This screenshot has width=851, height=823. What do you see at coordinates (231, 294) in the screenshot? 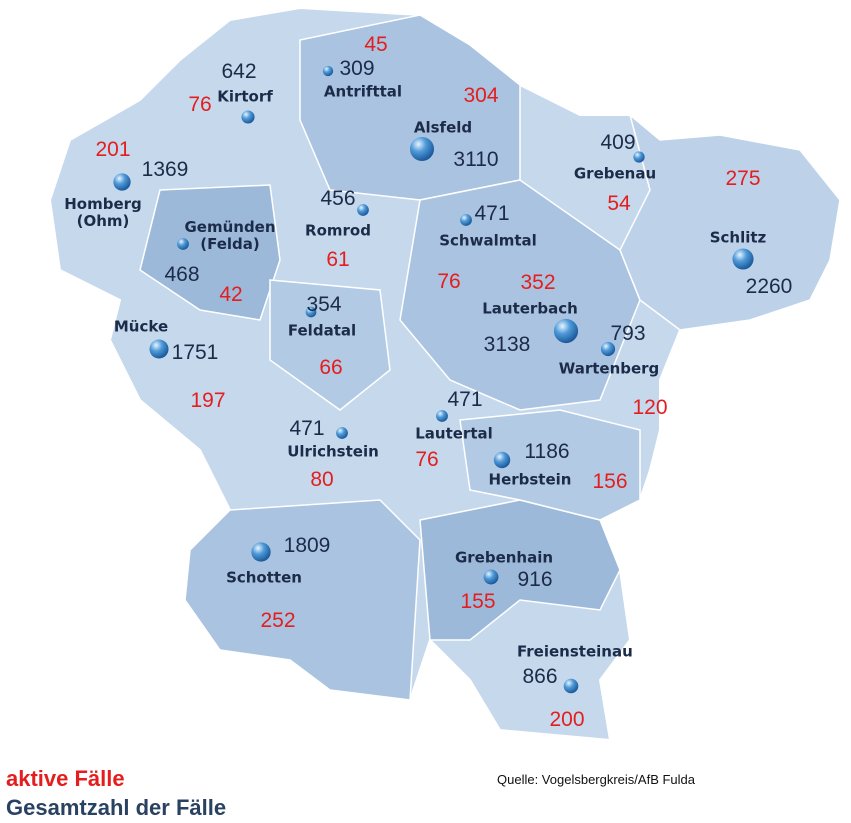
I see `active-cases: 42` at bounding box center [231, 294].